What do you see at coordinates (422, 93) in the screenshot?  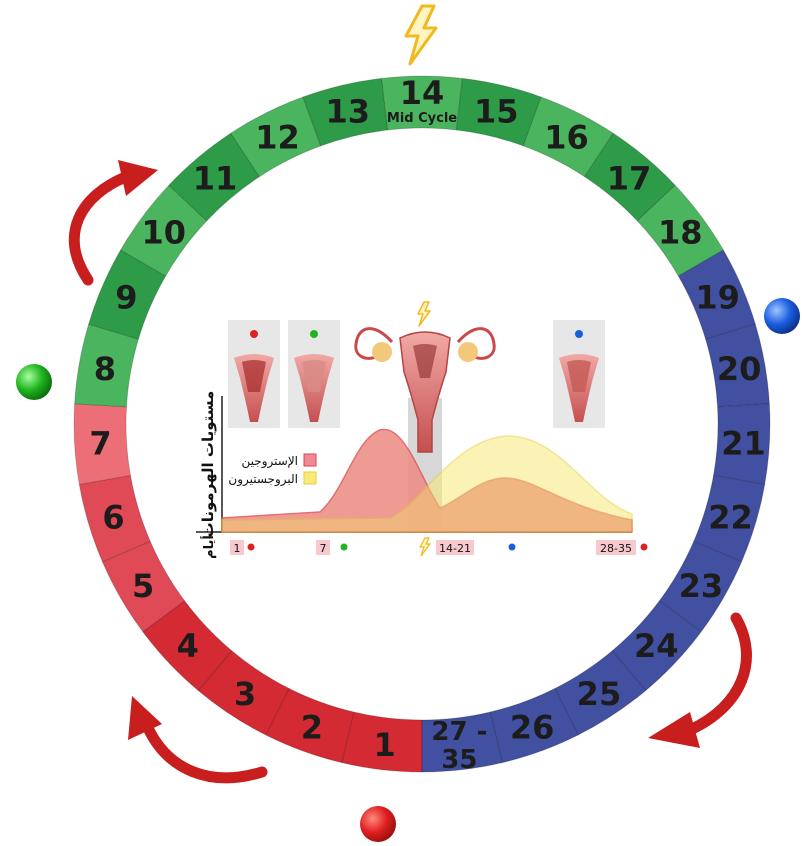 I see `cycle-day-label: 14` at bounding box center [422, 93].